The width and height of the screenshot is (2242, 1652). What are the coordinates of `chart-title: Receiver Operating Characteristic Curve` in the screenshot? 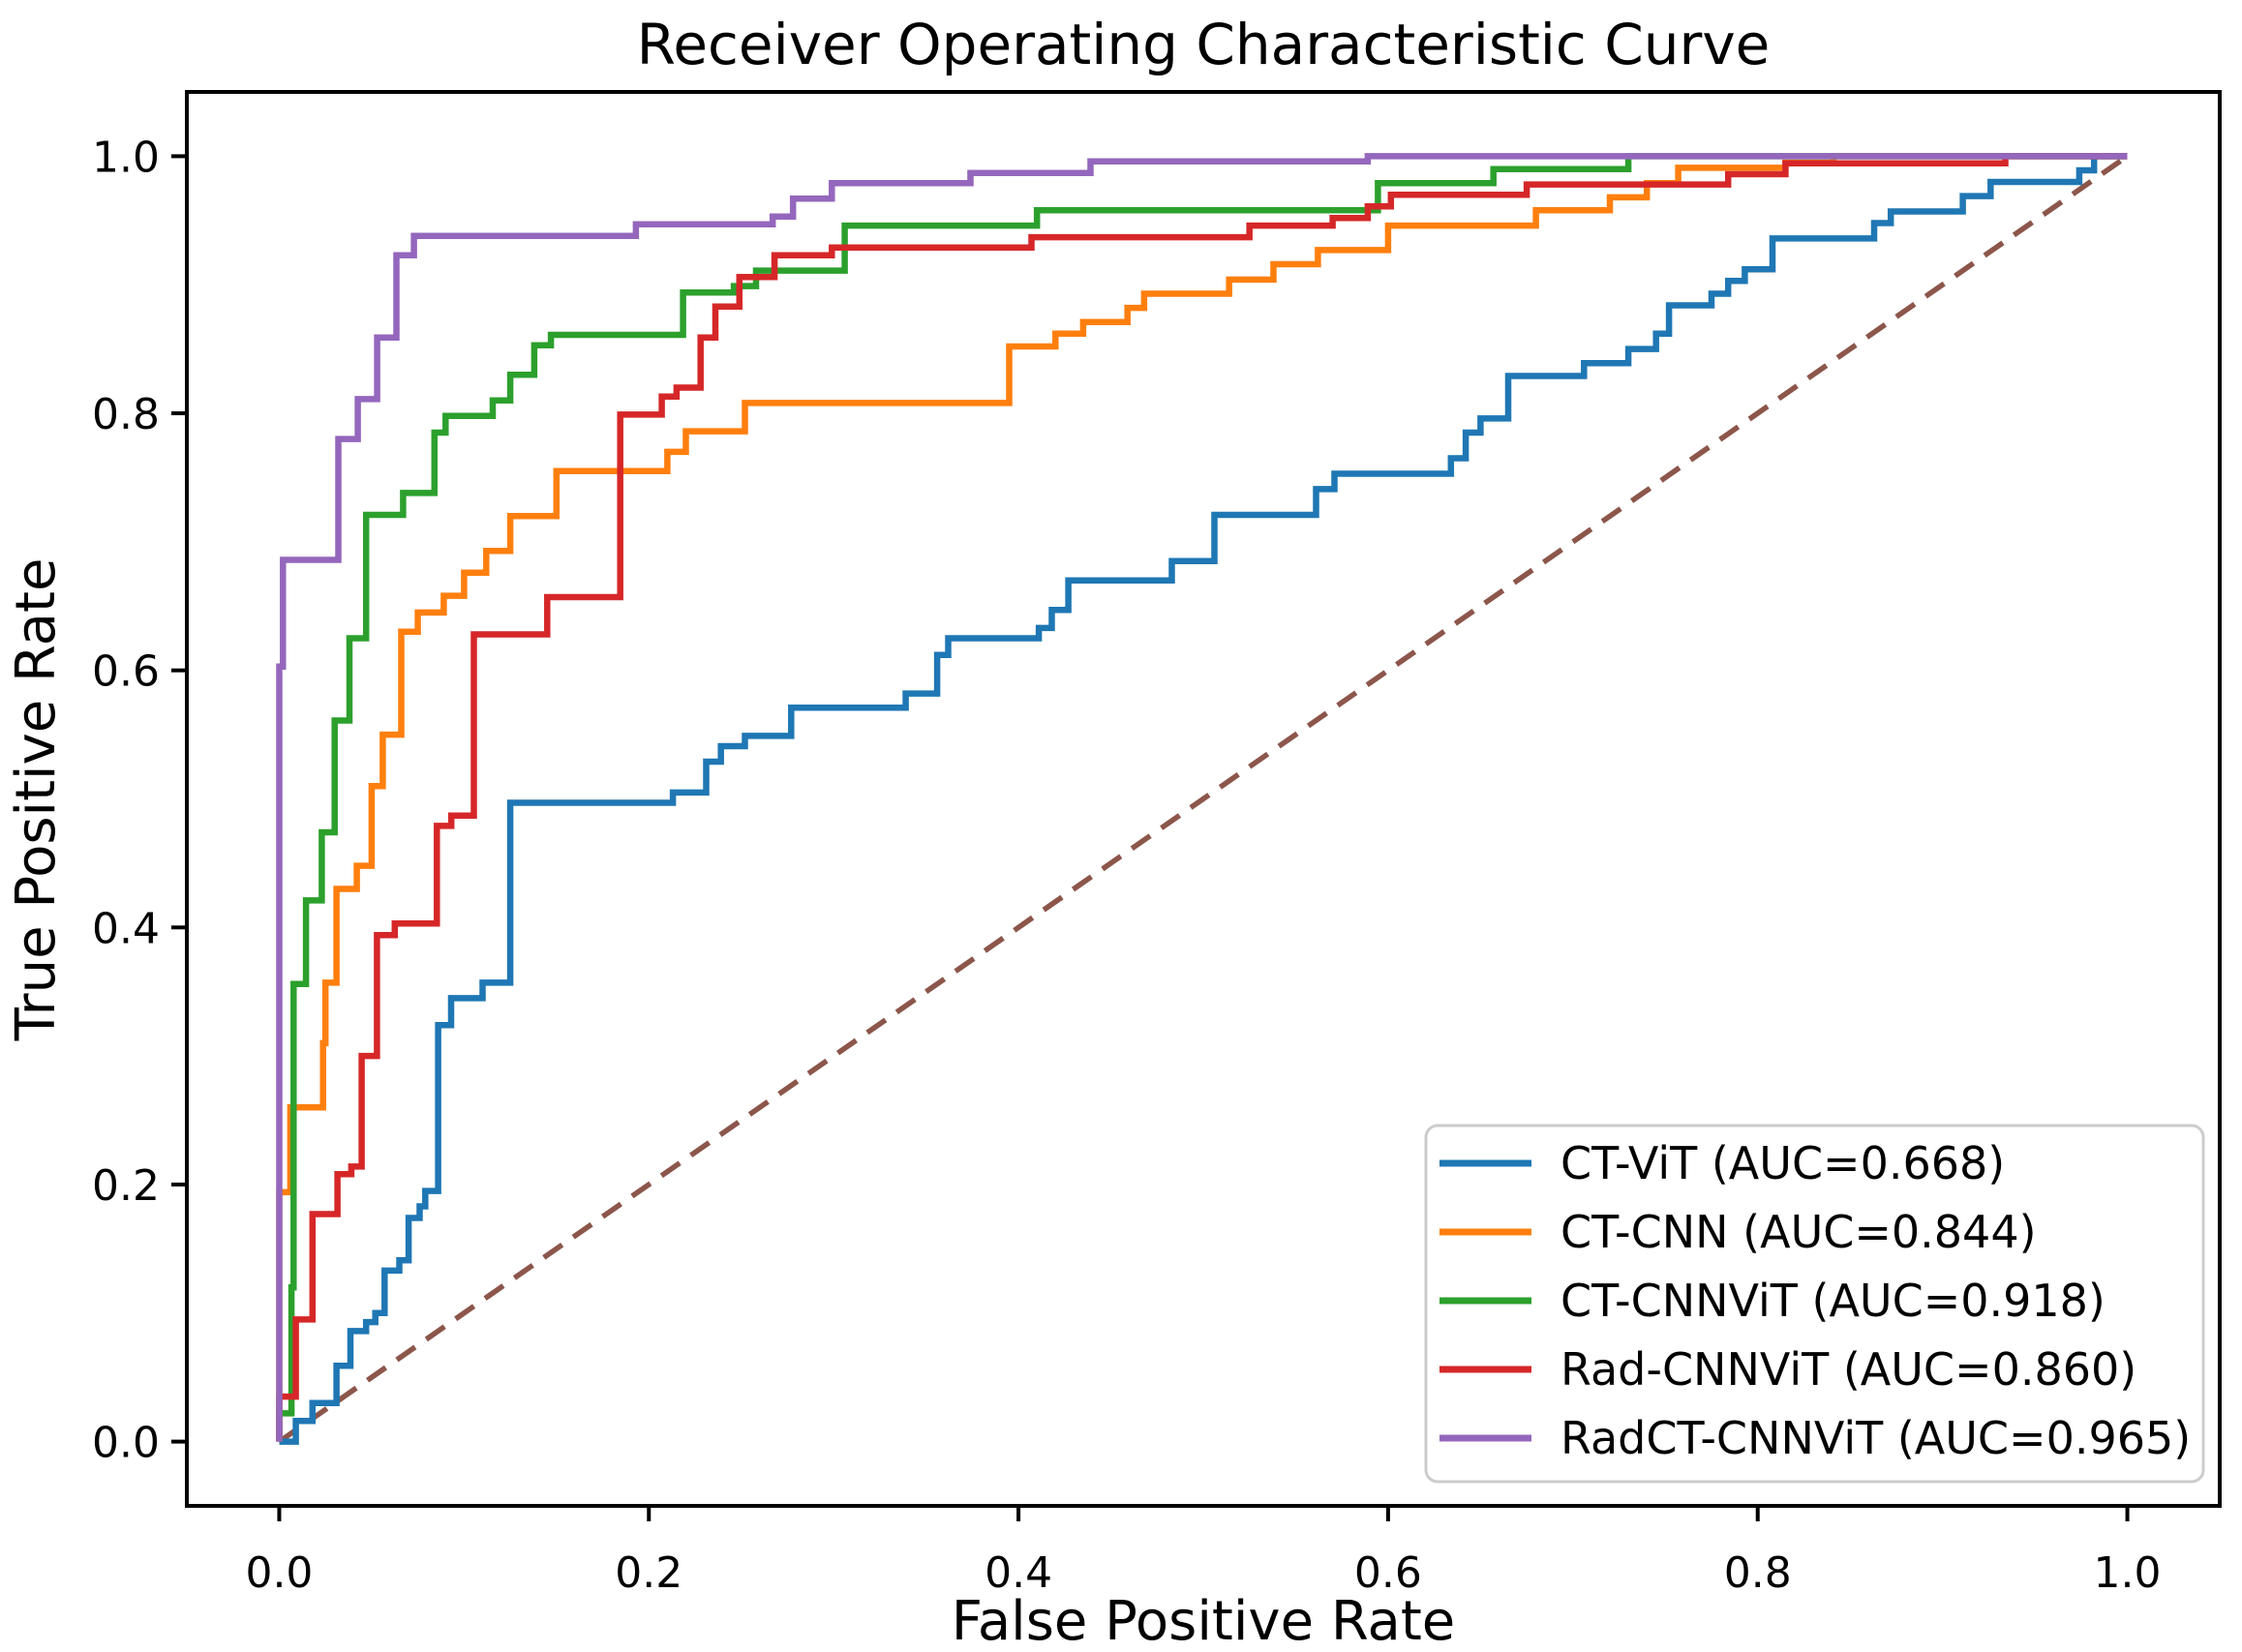 It's located at (1204, 44).